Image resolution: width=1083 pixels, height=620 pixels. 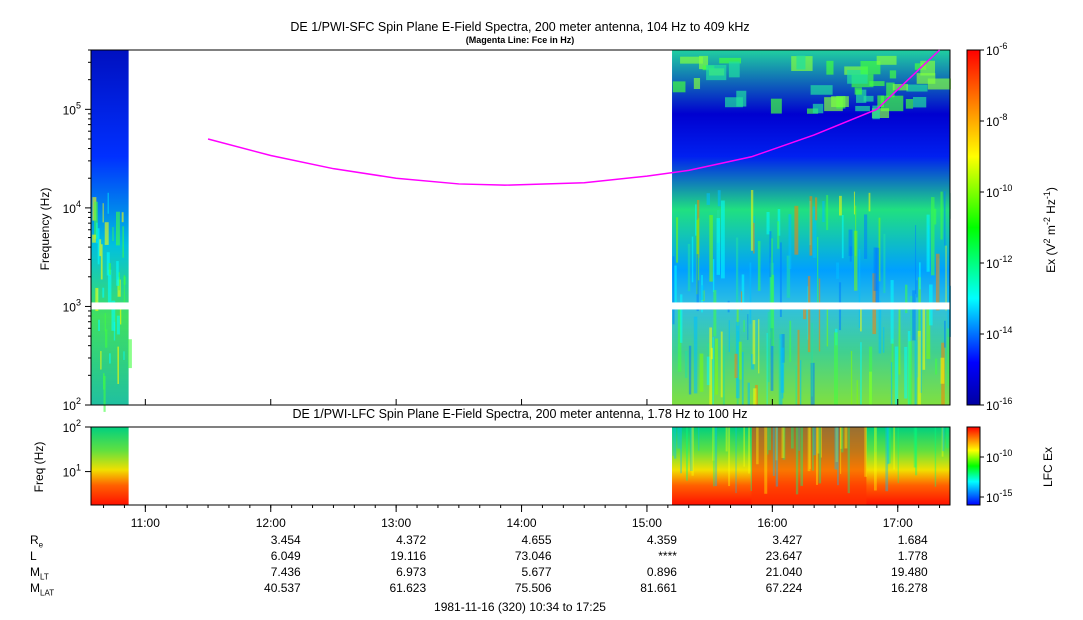 What do you see at coordinates (1048, 467) in the screenshot?
I see `lfc-colorbar-label: LFC Ex` at bounding box center [1048, 467].